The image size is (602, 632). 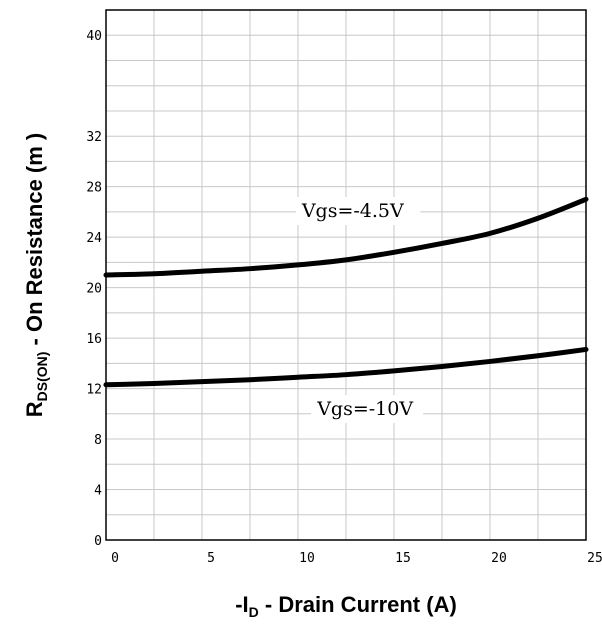 What do you see at coordinates (98, 491) in the screenshot?
I see `y-tick-label: 4` at bounding box center [98, 491].